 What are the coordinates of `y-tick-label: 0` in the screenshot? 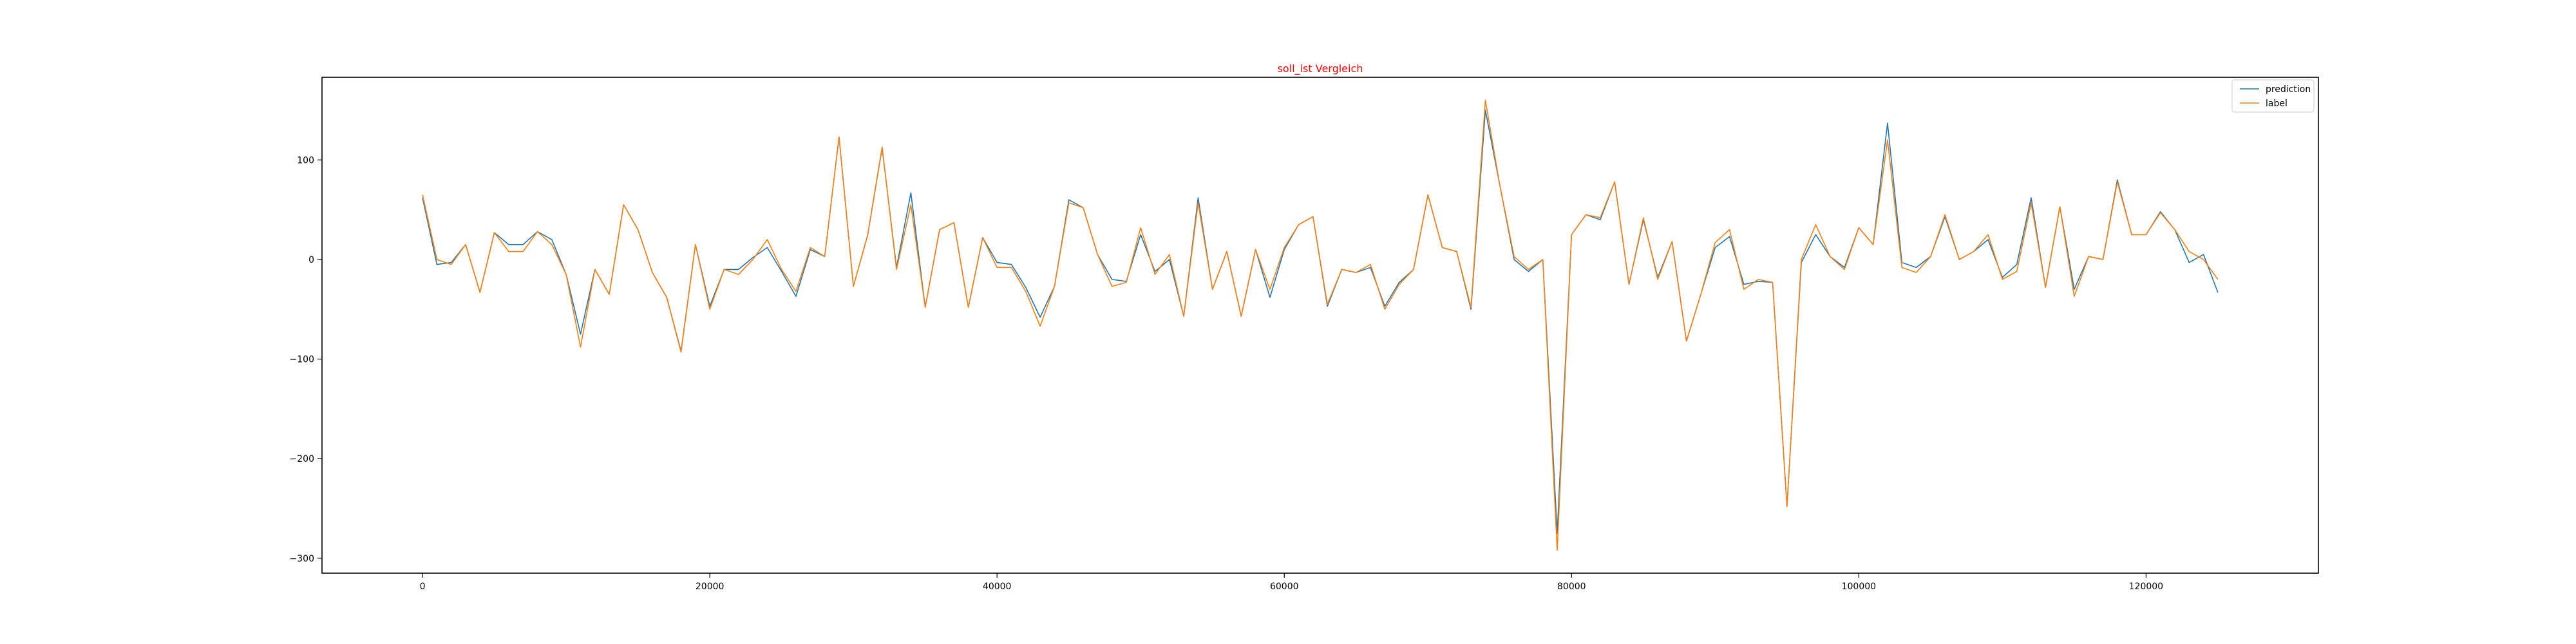 It's located at (311, 260).